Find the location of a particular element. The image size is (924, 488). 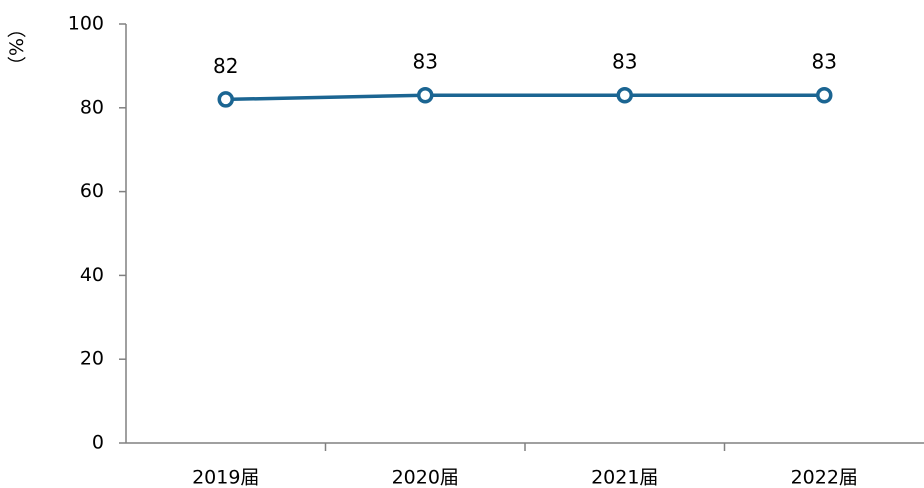

series is located at coordinates (525, 97).